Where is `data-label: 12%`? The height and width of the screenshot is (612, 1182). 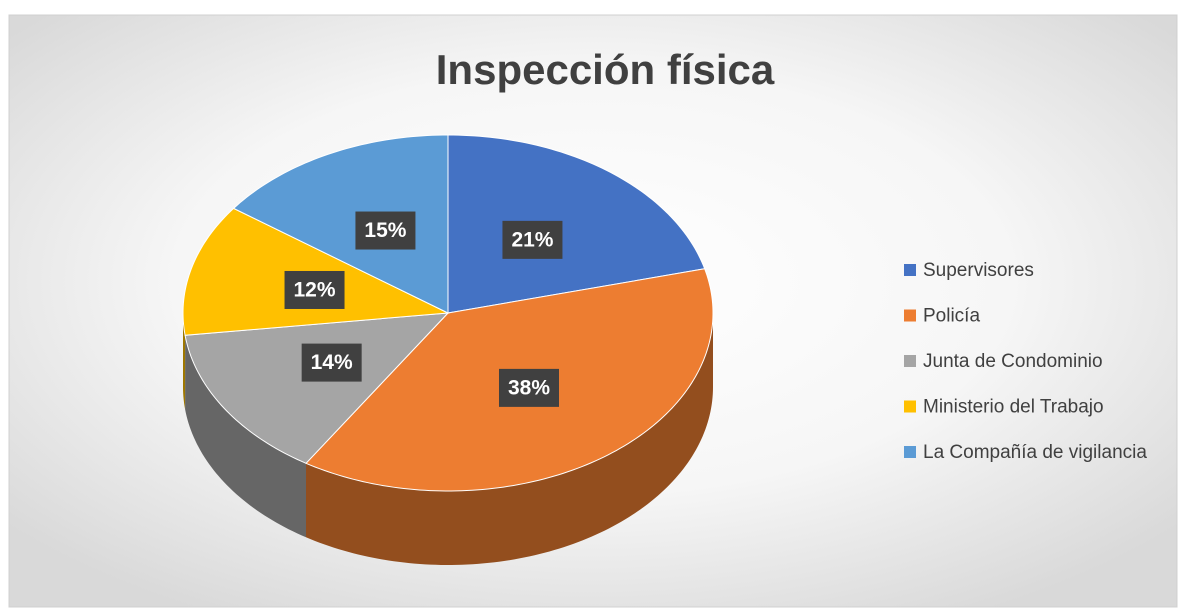 data-label: 12% is located at coordinates (315, 290).